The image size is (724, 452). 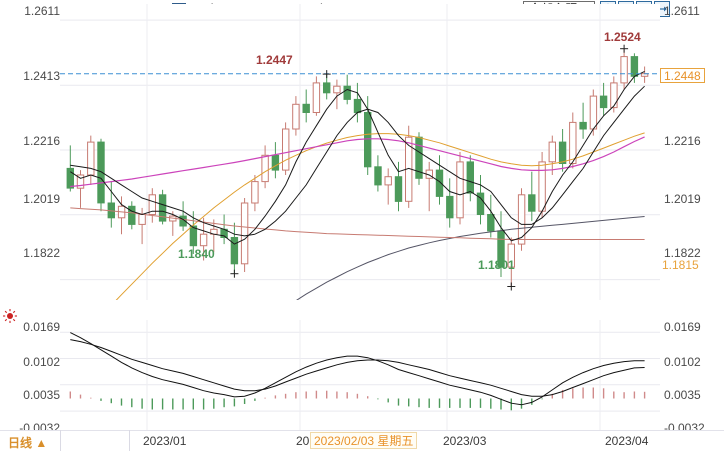 I want to click on price-axis-left-3: 1.2019, so click(x=41, y=199).